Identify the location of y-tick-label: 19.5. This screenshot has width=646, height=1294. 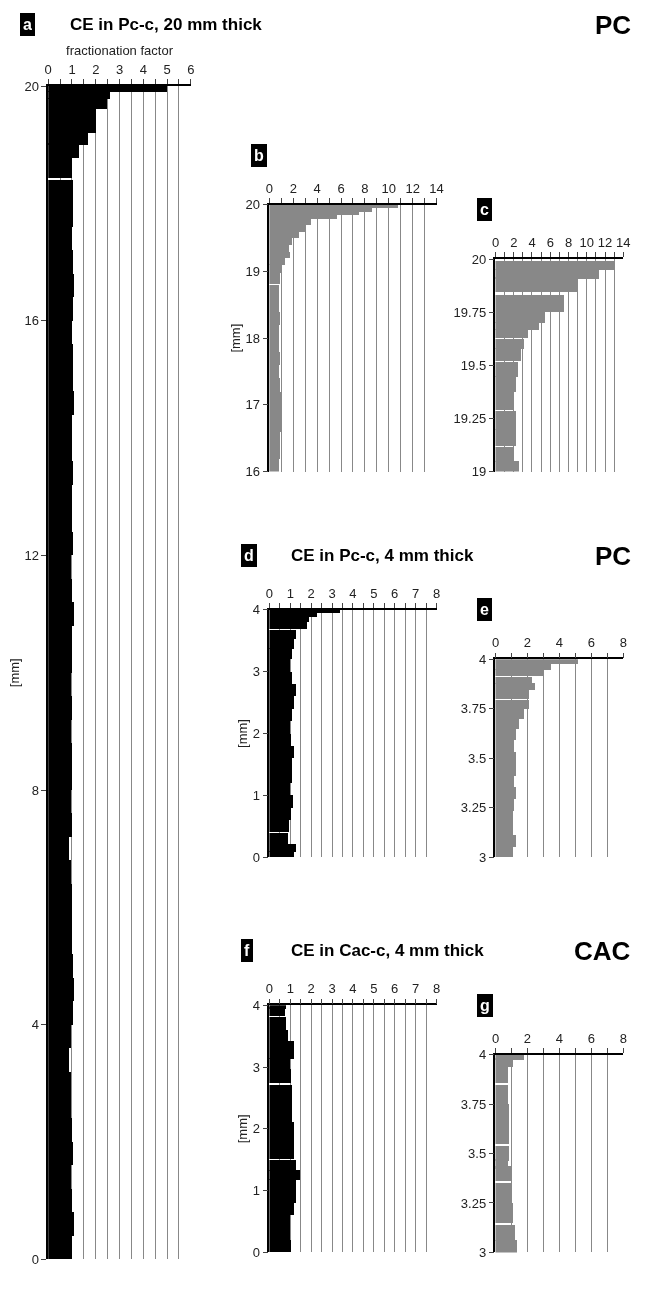
(473, 365).